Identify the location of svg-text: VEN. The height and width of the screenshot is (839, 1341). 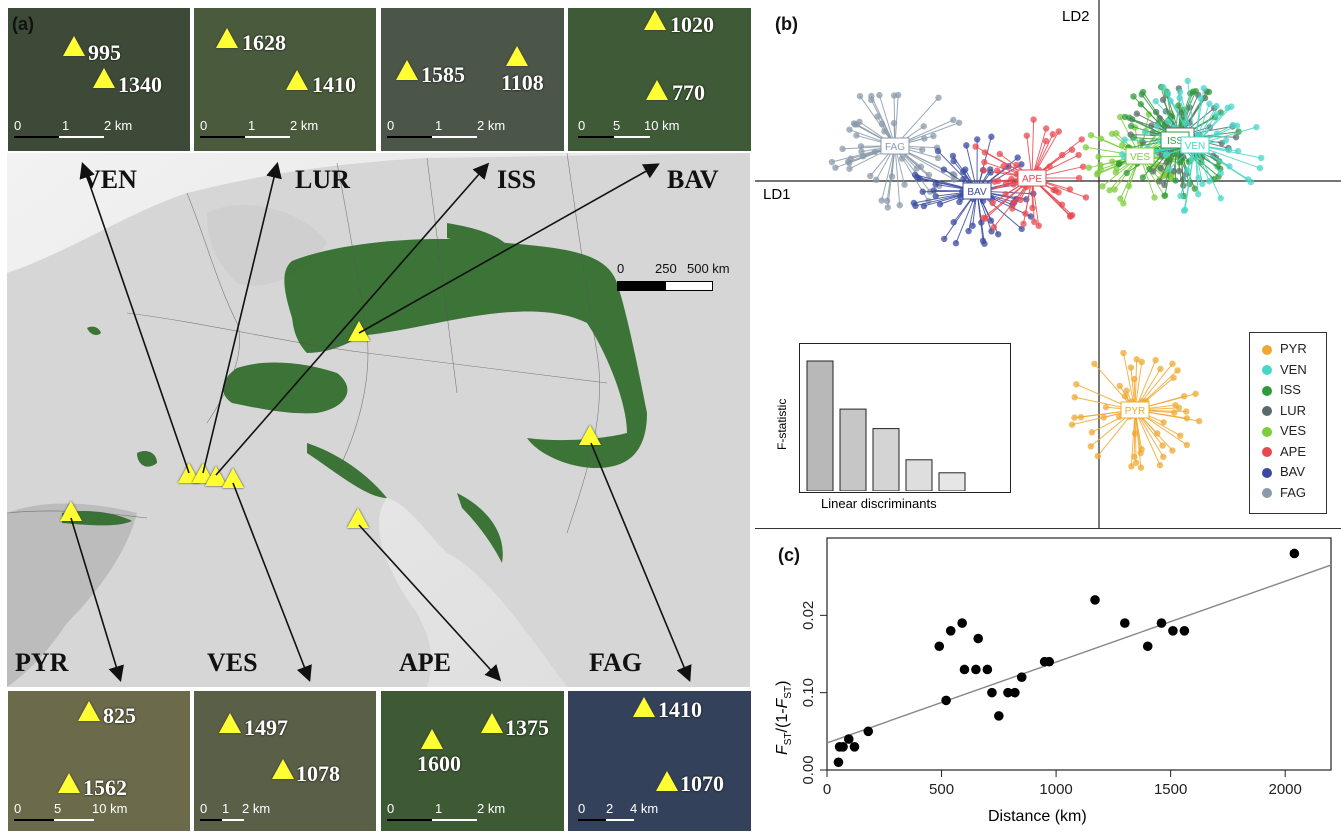
(1195, 146).